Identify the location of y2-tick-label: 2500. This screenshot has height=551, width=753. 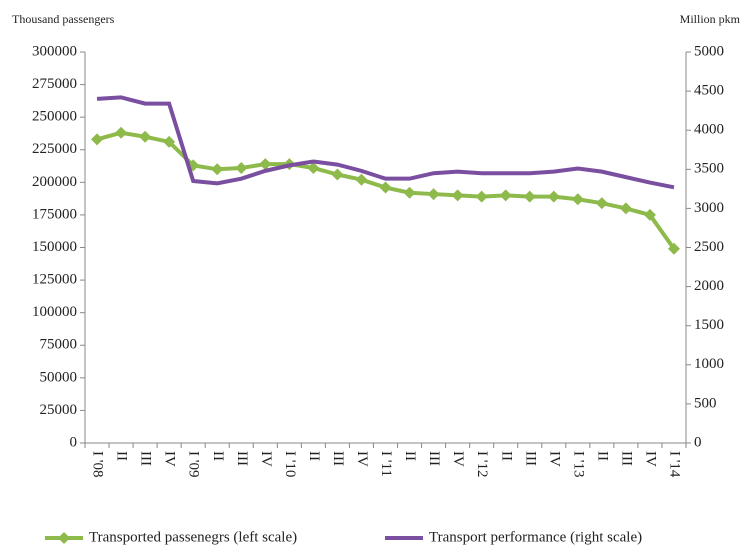
(709, 247).